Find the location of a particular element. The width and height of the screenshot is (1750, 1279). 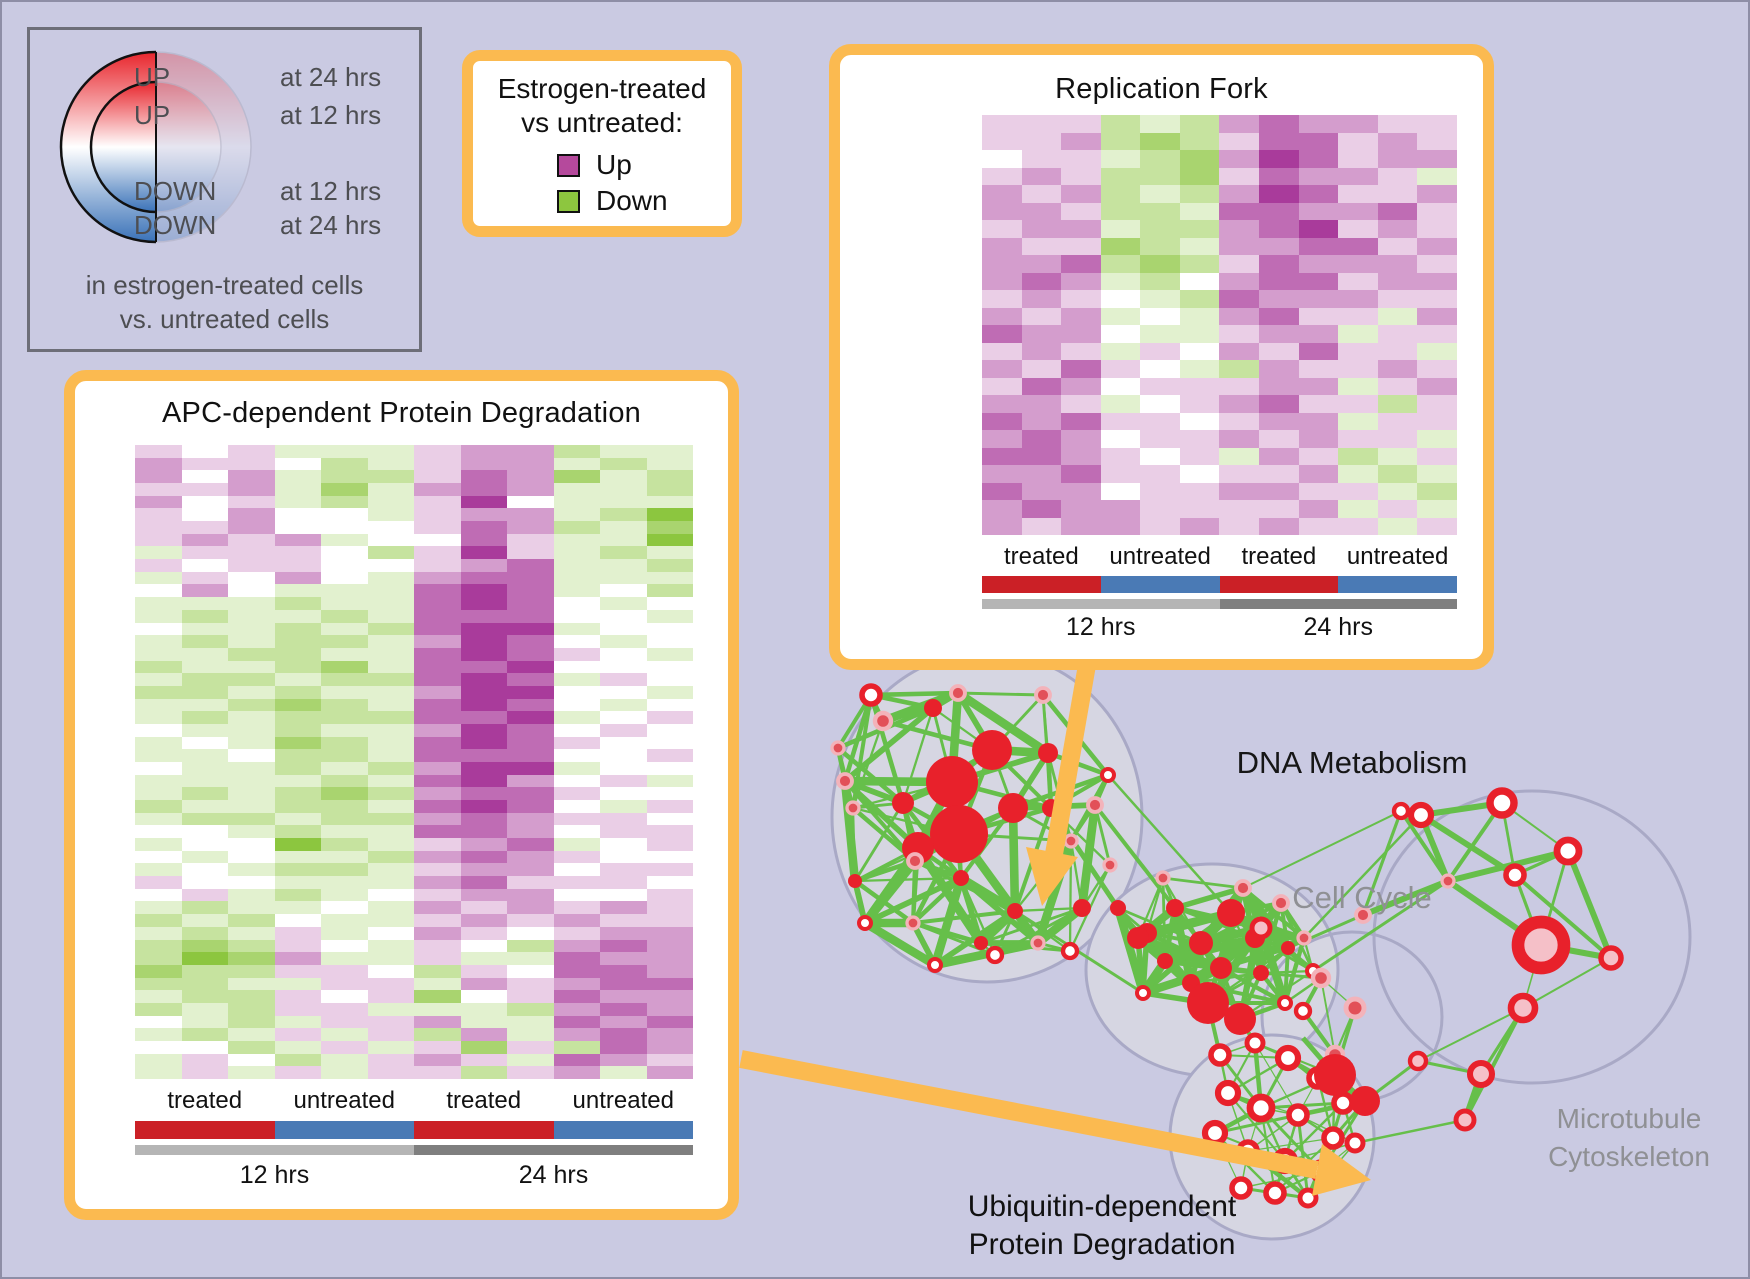

condition-bar is located at coordinates (484, 1130).